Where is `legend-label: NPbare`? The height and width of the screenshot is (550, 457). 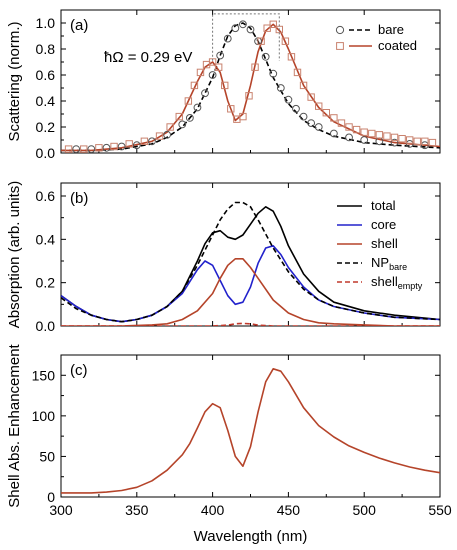 legend-label: NPbare is located at coordinates (389, 263).